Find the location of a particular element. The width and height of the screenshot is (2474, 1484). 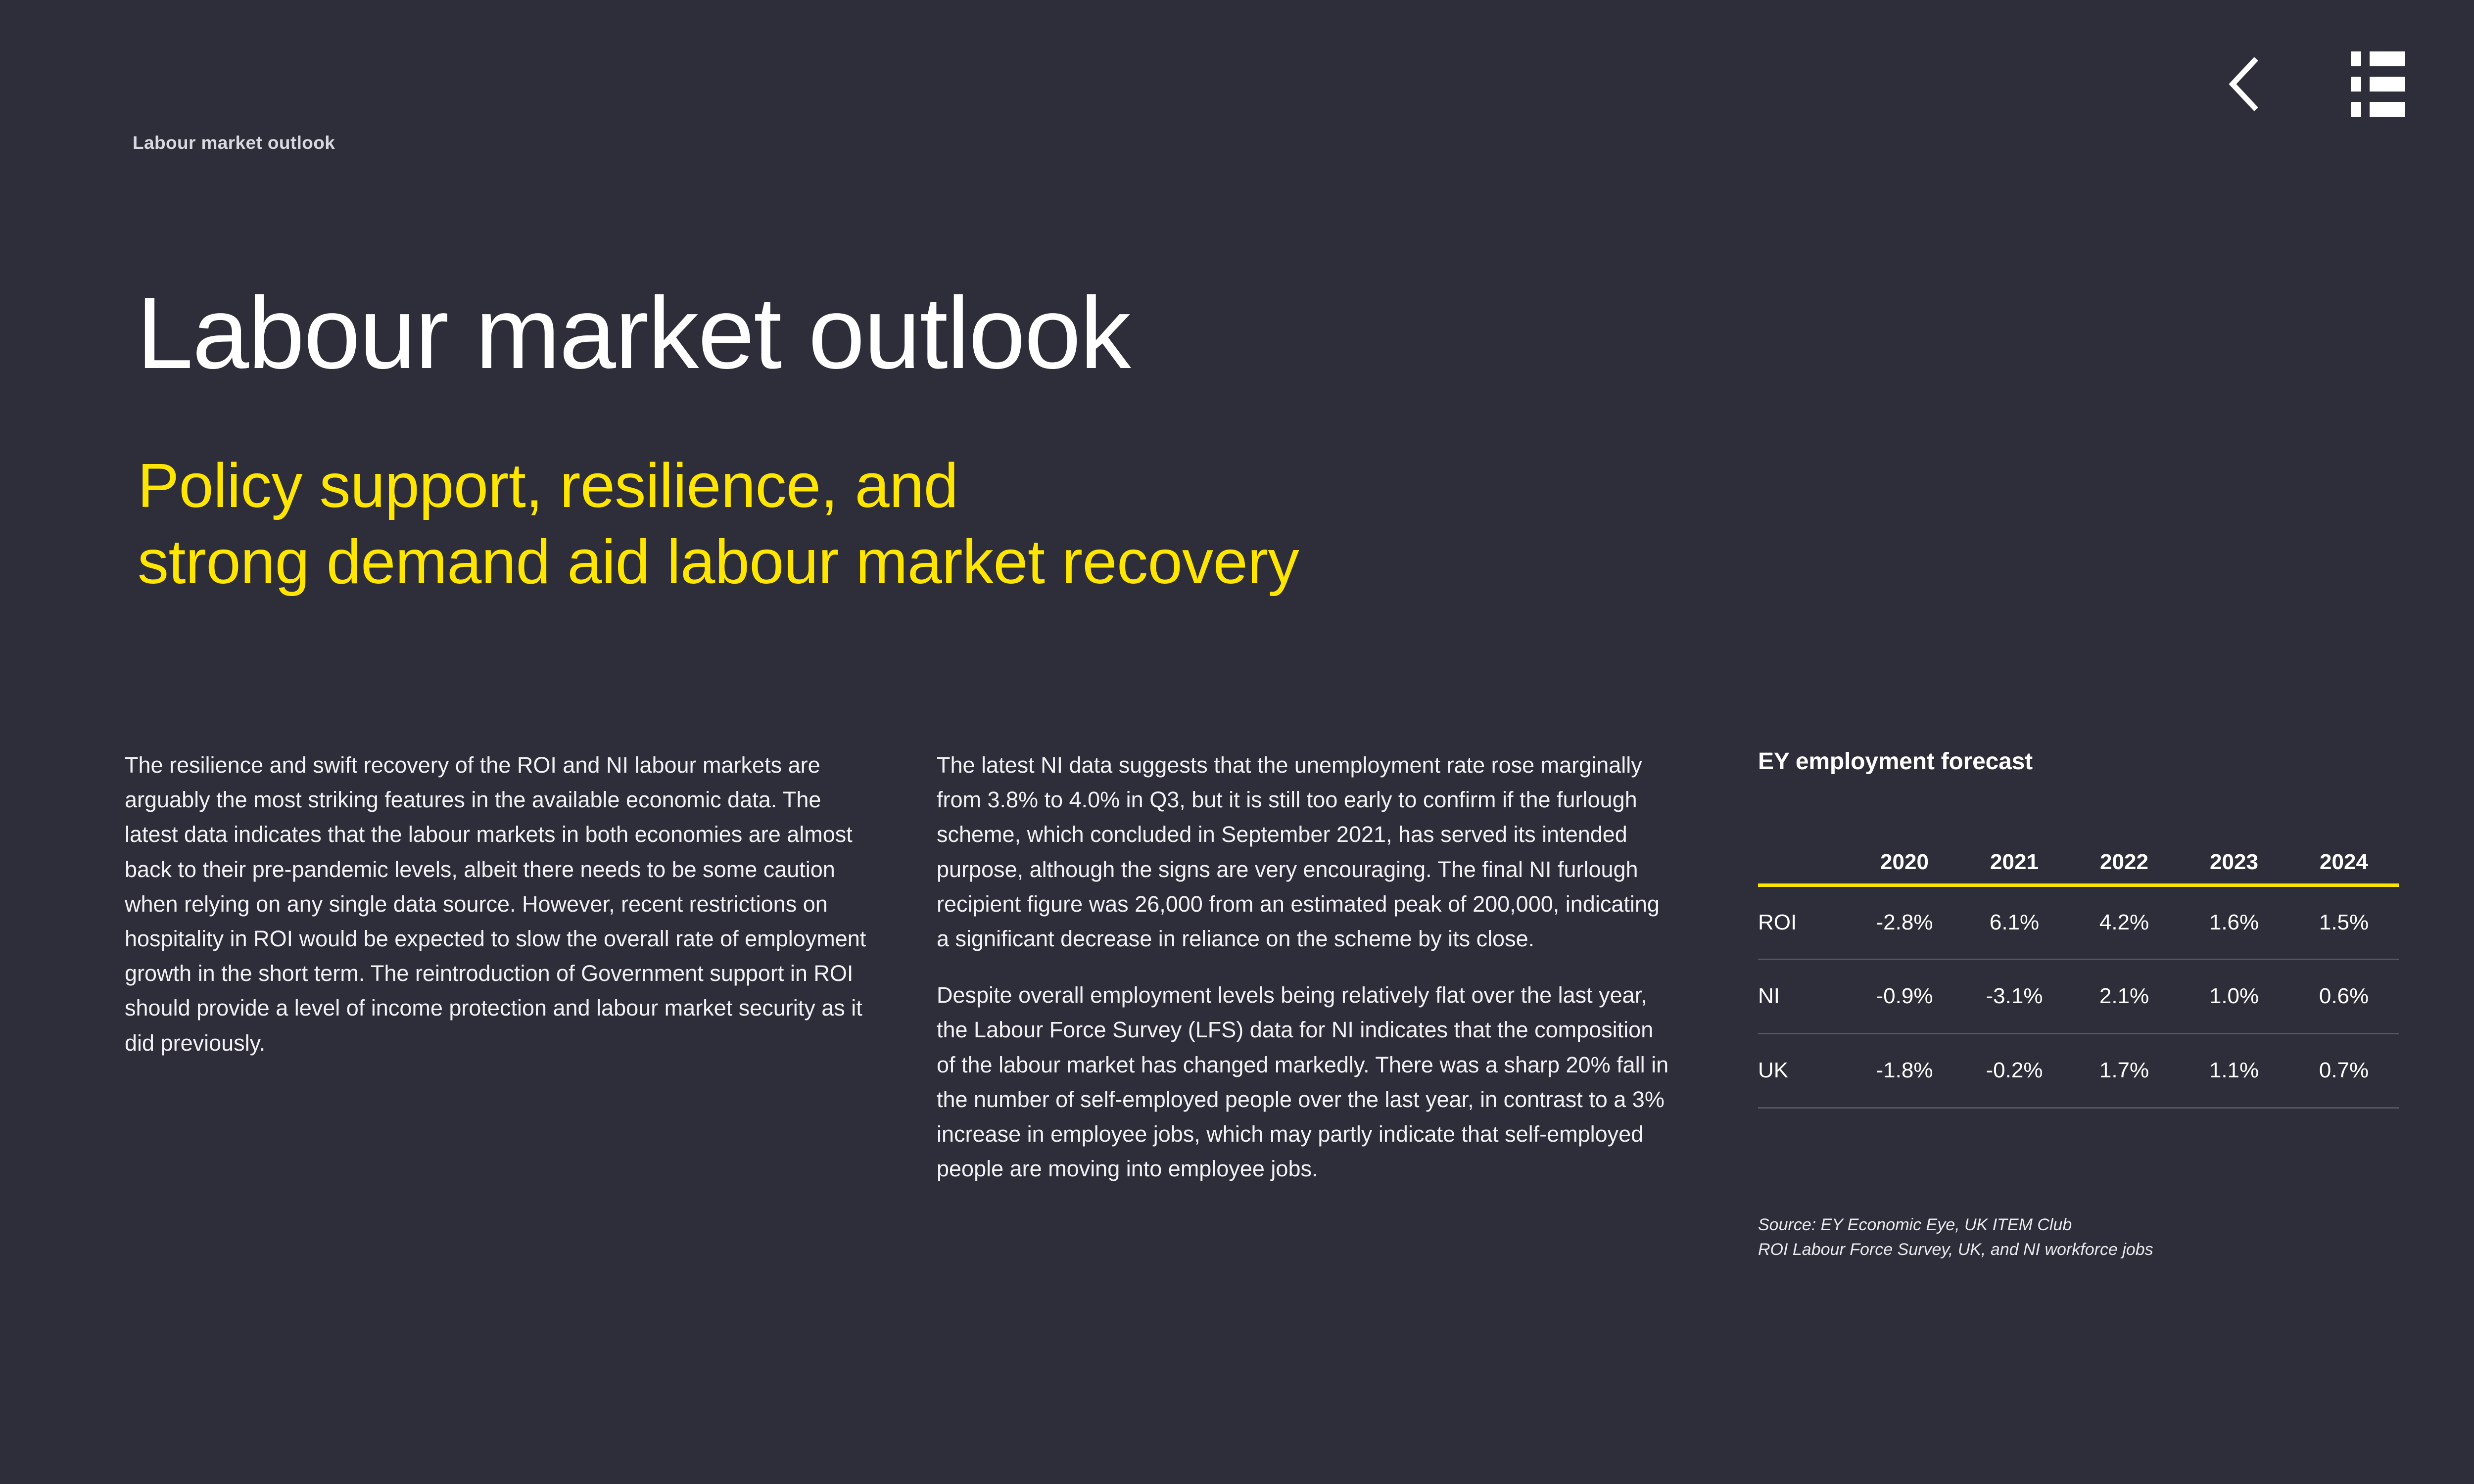

table-header-row: 2020 2021 2022 2023 2024 is located at coordinates (2079, 857).